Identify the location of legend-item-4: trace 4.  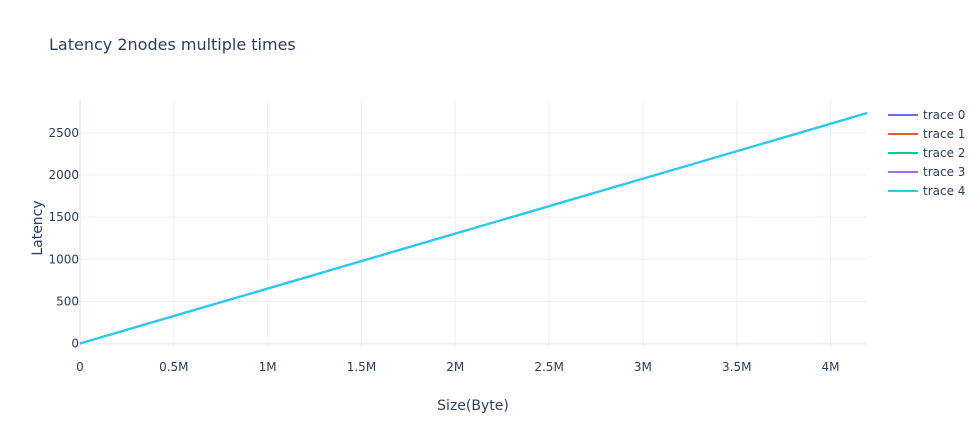
(926, 191).